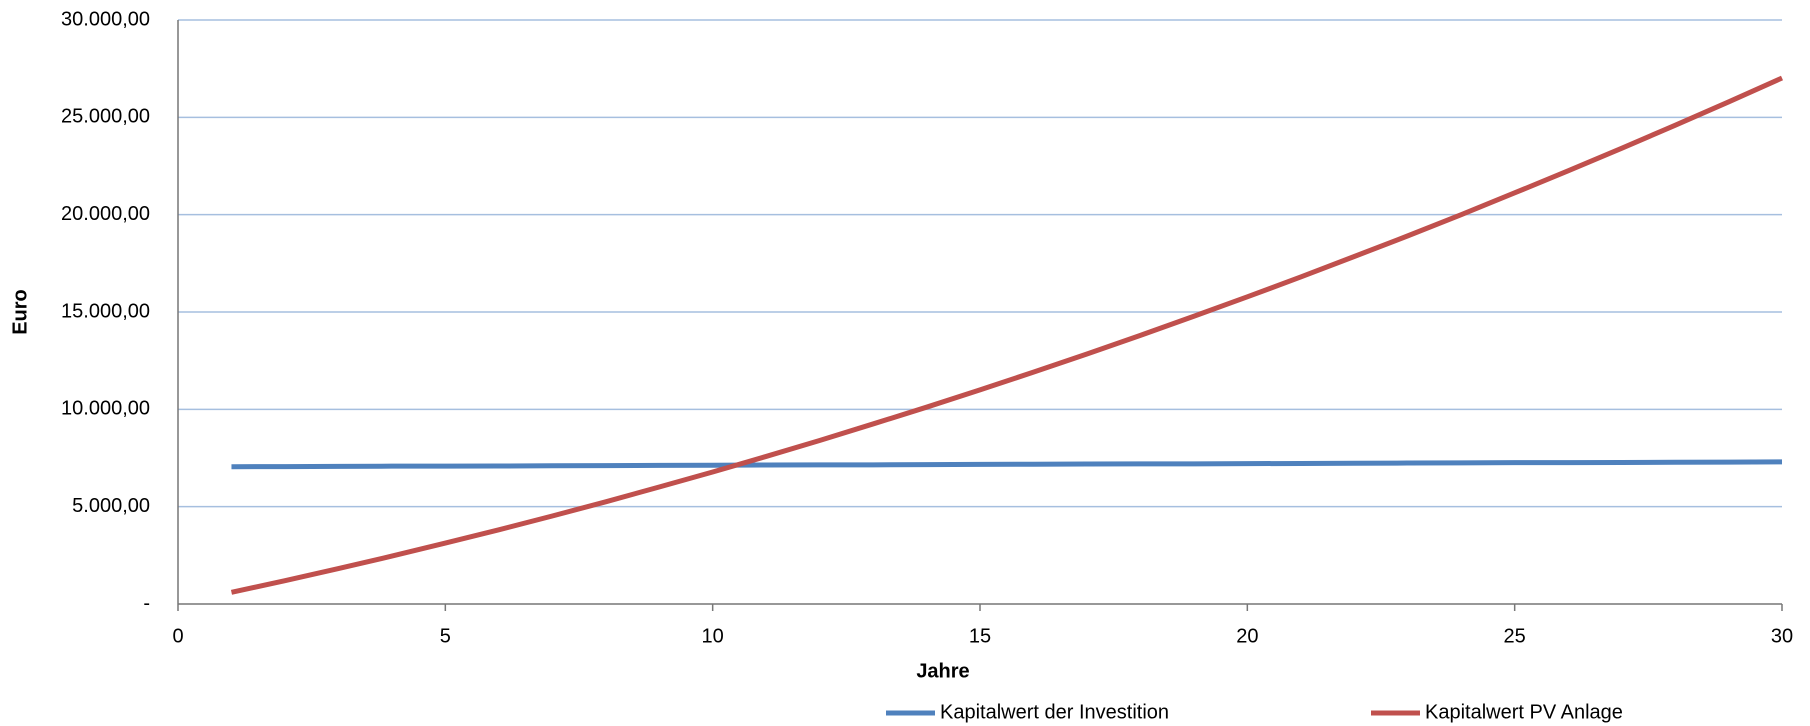 The image size is (1810, 726). What do you see at coordinates (445, 636) in the screenshot?
I see `x-tick-label: 5` at bounding box center [445, 636].